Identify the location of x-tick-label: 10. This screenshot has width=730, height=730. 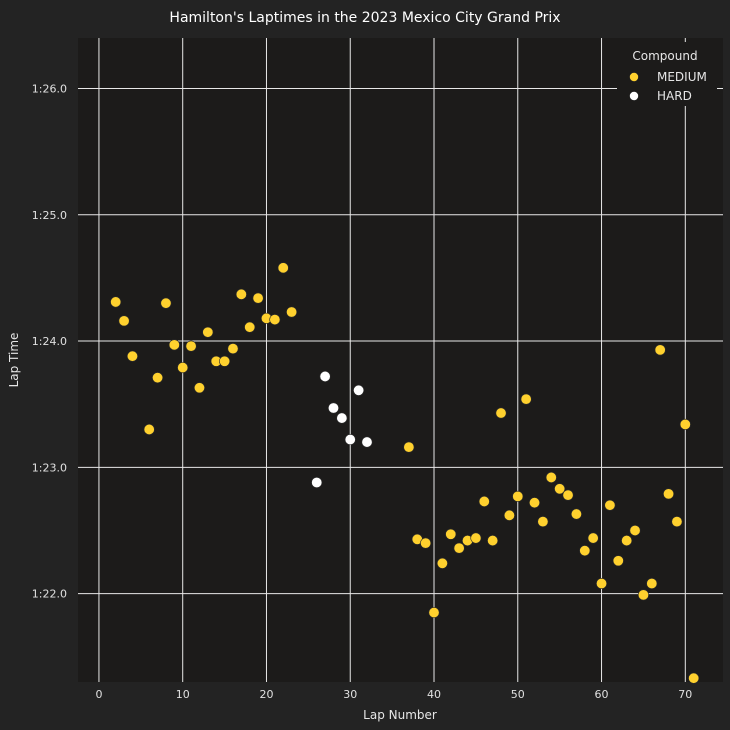
(183, 694).